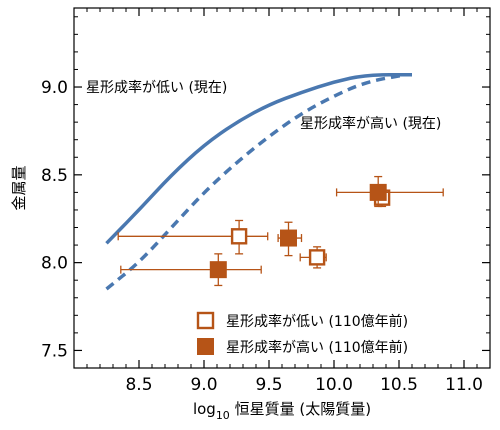 This screenshot has height=430, width=500. What do you see at coordinates (54, 351) in the screenshot?
I see `y-tick-label: 7.5` at bounding box center [54, 351].